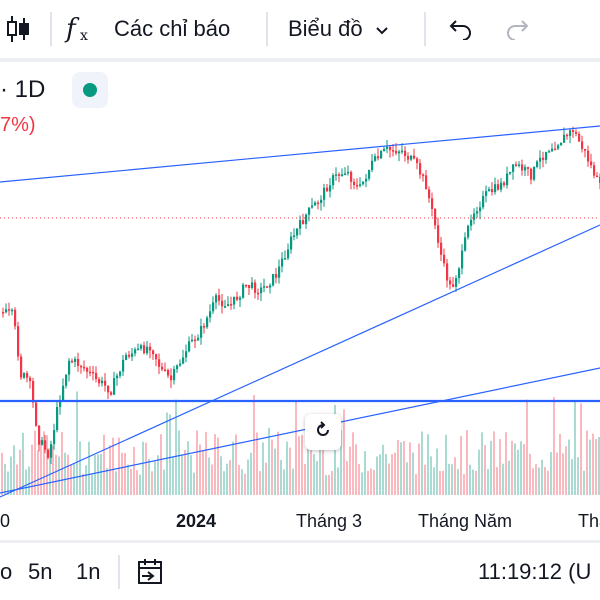 This screenshot has height=600, width=600. I want to click on time-label: Tháng 3, so click(329, 521).